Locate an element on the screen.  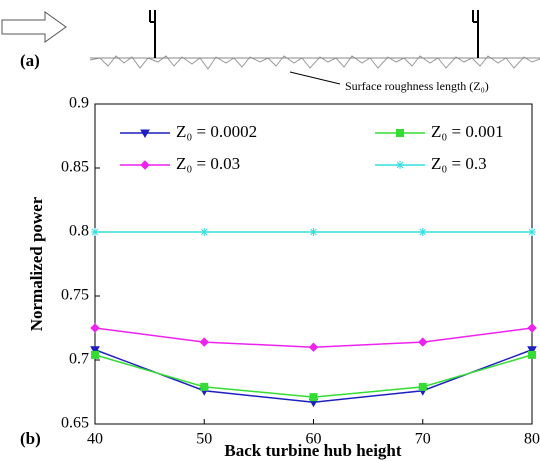
y-tick-label: 0.75 is located at coordinates (75, 295).